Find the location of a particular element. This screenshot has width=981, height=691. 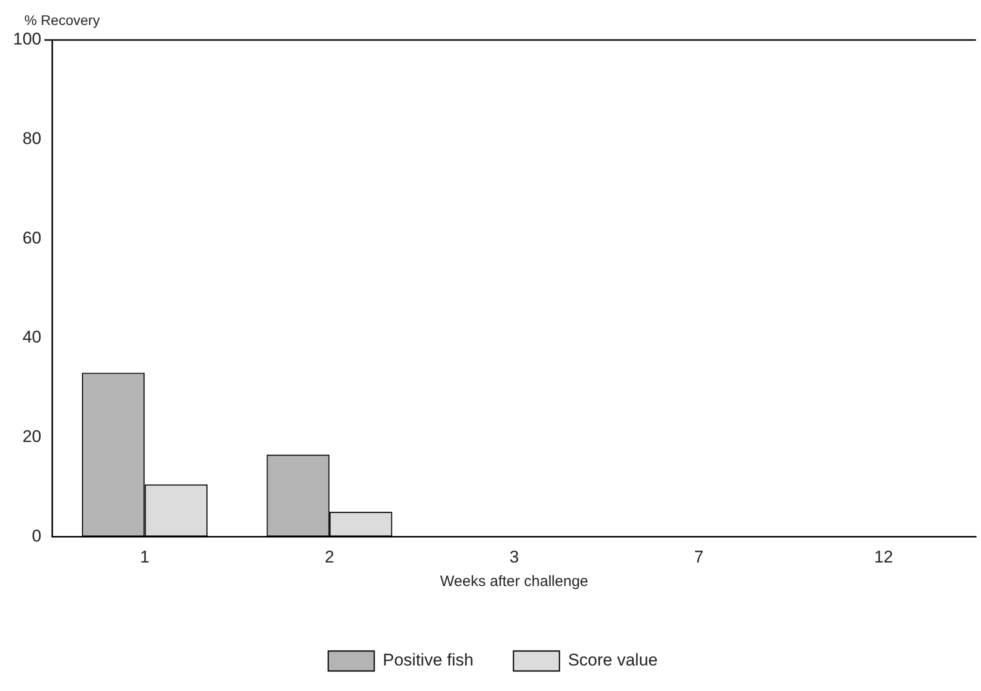

x-tick-label: 2 is located at coordinates (329, 556).